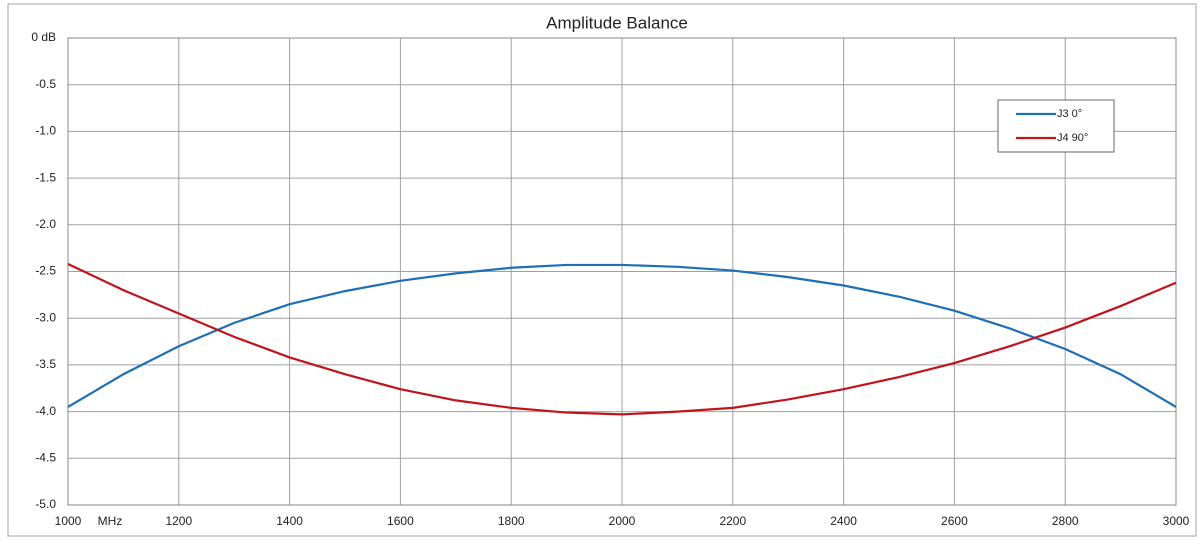 This screenshot has height=540, width=1204. I want to click on y-tick-label: -5.0, so click(45, 504).